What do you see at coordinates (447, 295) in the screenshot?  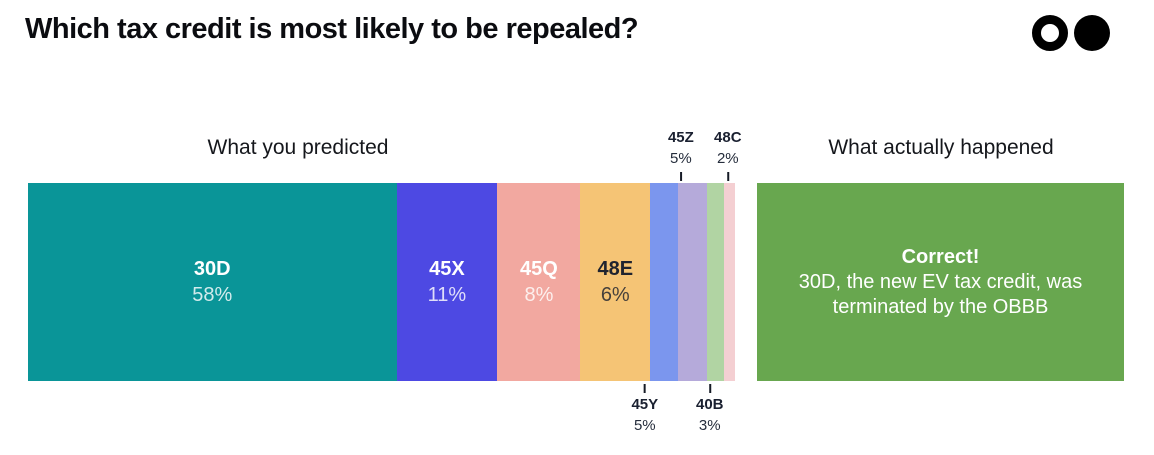 I see `segment-percent: 11%` at bounding box center [447, 295].